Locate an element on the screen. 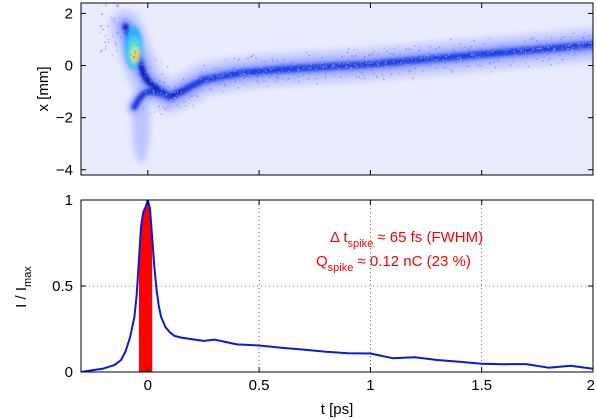 The width and height of the screenshot is (597, 419). annotation-spike-duration: Δ tspike ≈ 65 fs (FWHM) is located at coordinates (406, 239).